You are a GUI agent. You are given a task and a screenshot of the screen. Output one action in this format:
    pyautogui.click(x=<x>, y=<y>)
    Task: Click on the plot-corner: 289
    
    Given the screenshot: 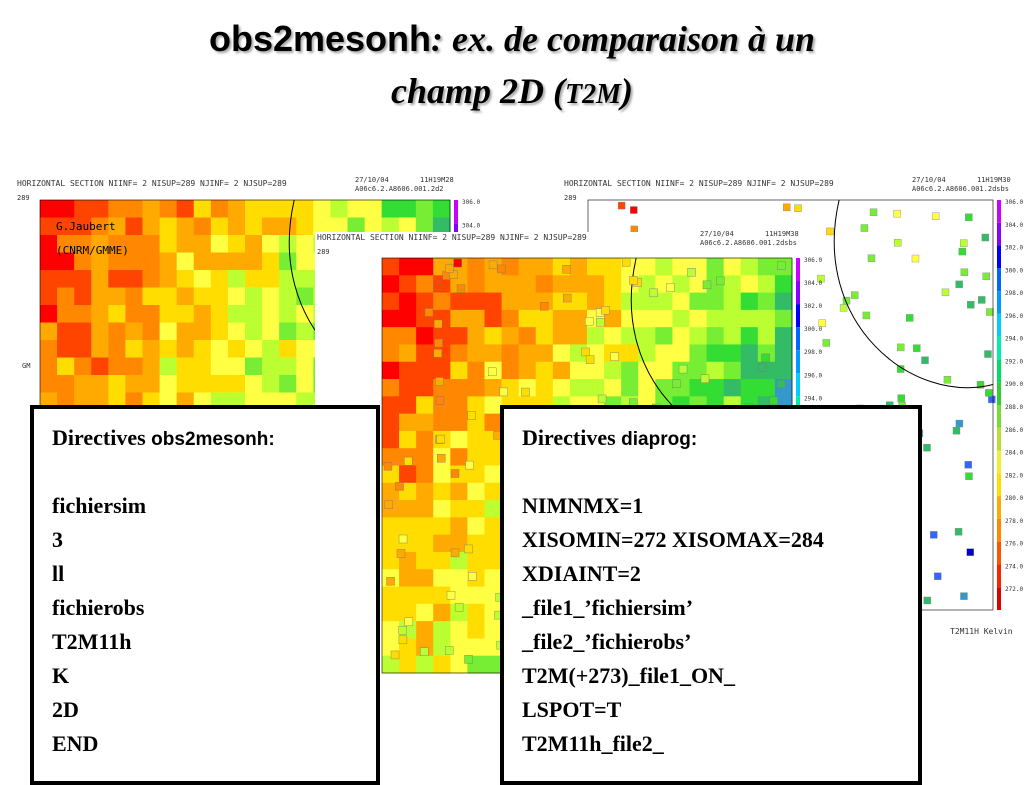 What is the action you would take?
    pyautogui.click(x=323, y=252)
    